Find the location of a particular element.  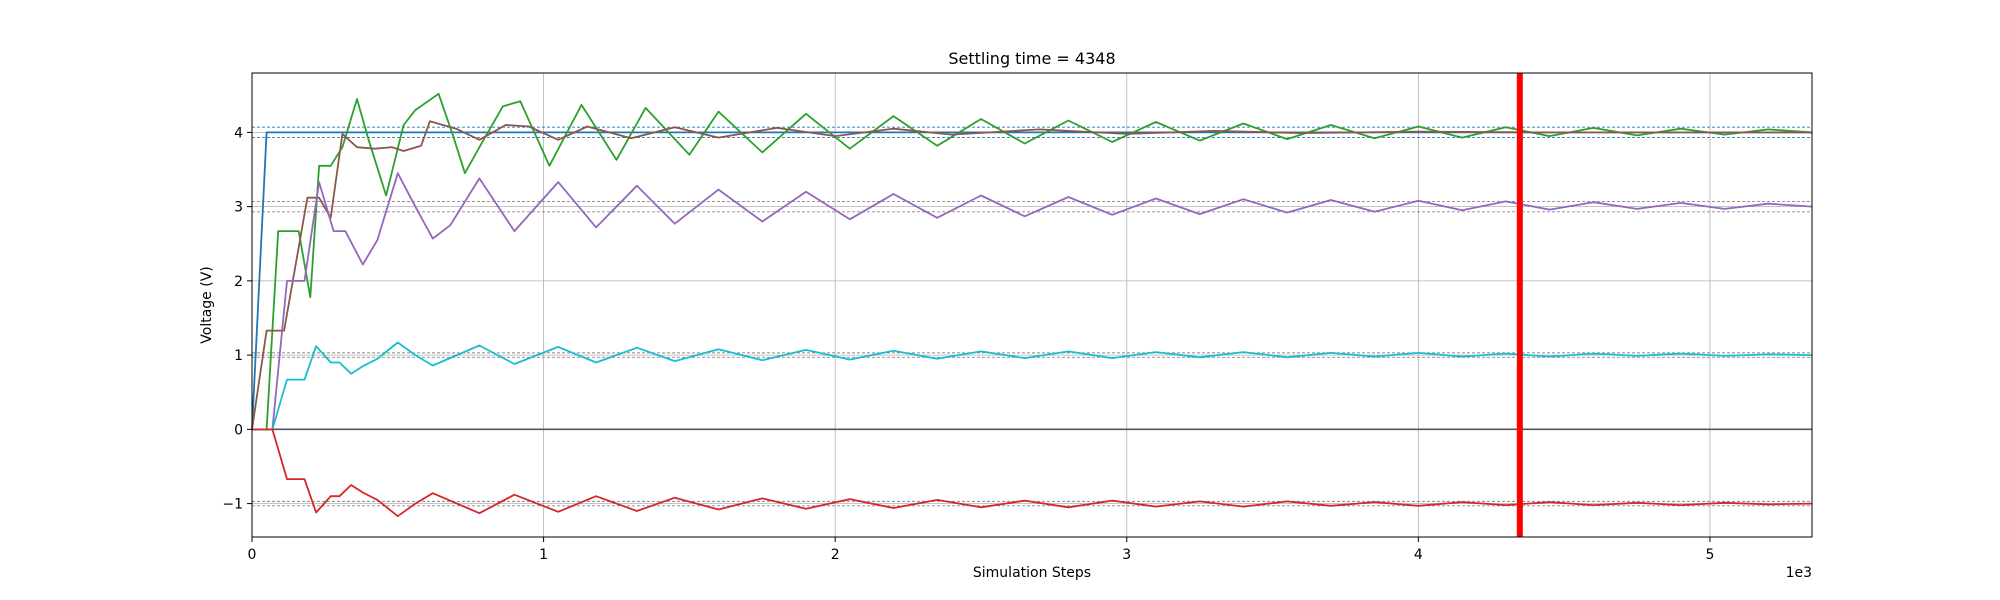

x-tick-label: 1 is located at coordinates (543, 555).